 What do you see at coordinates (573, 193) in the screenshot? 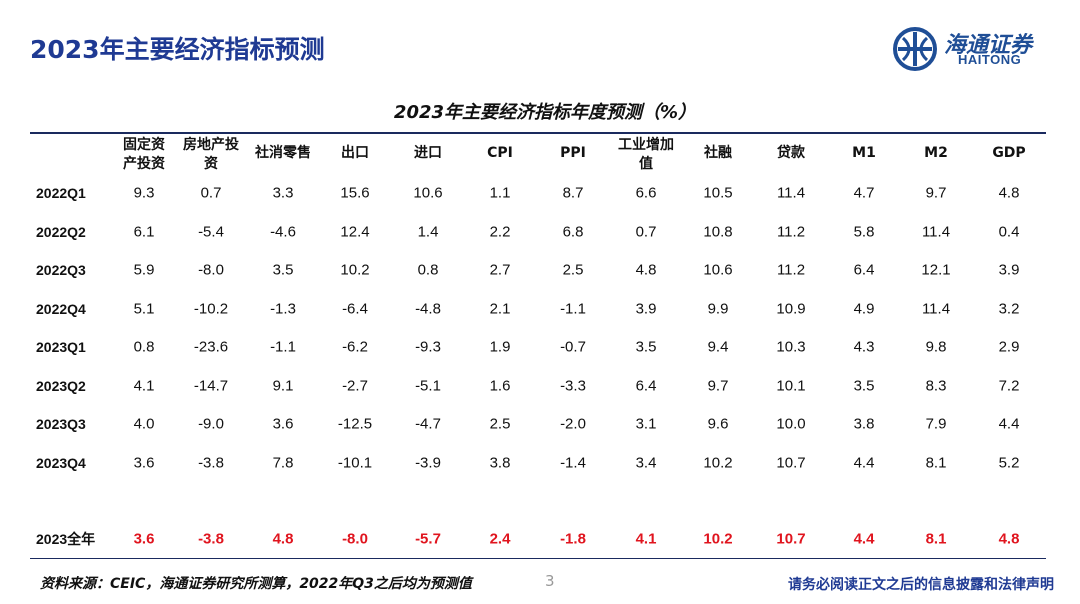
I see `cell: 8.7` at bounding box center [573, 193].